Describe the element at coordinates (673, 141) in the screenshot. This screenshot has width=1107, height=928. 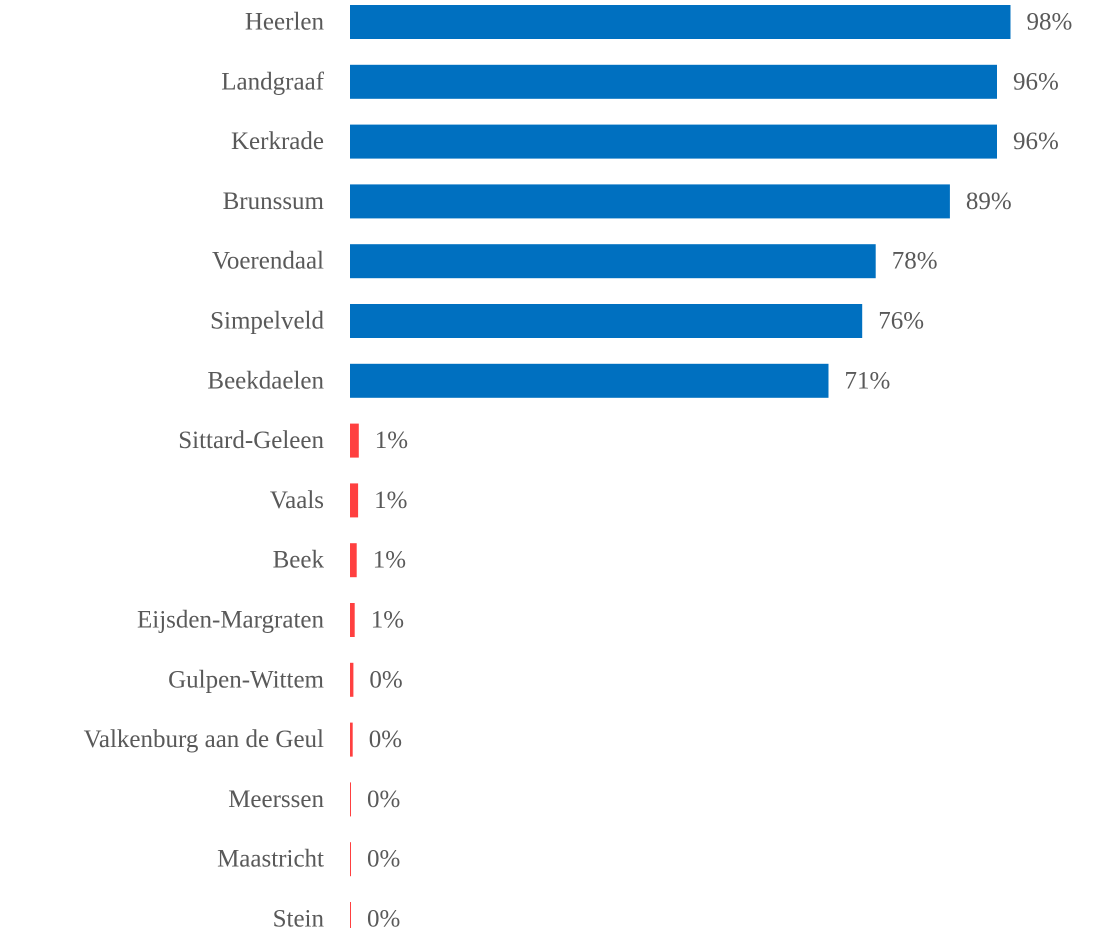
I see `bar-kerkrade` at that location.